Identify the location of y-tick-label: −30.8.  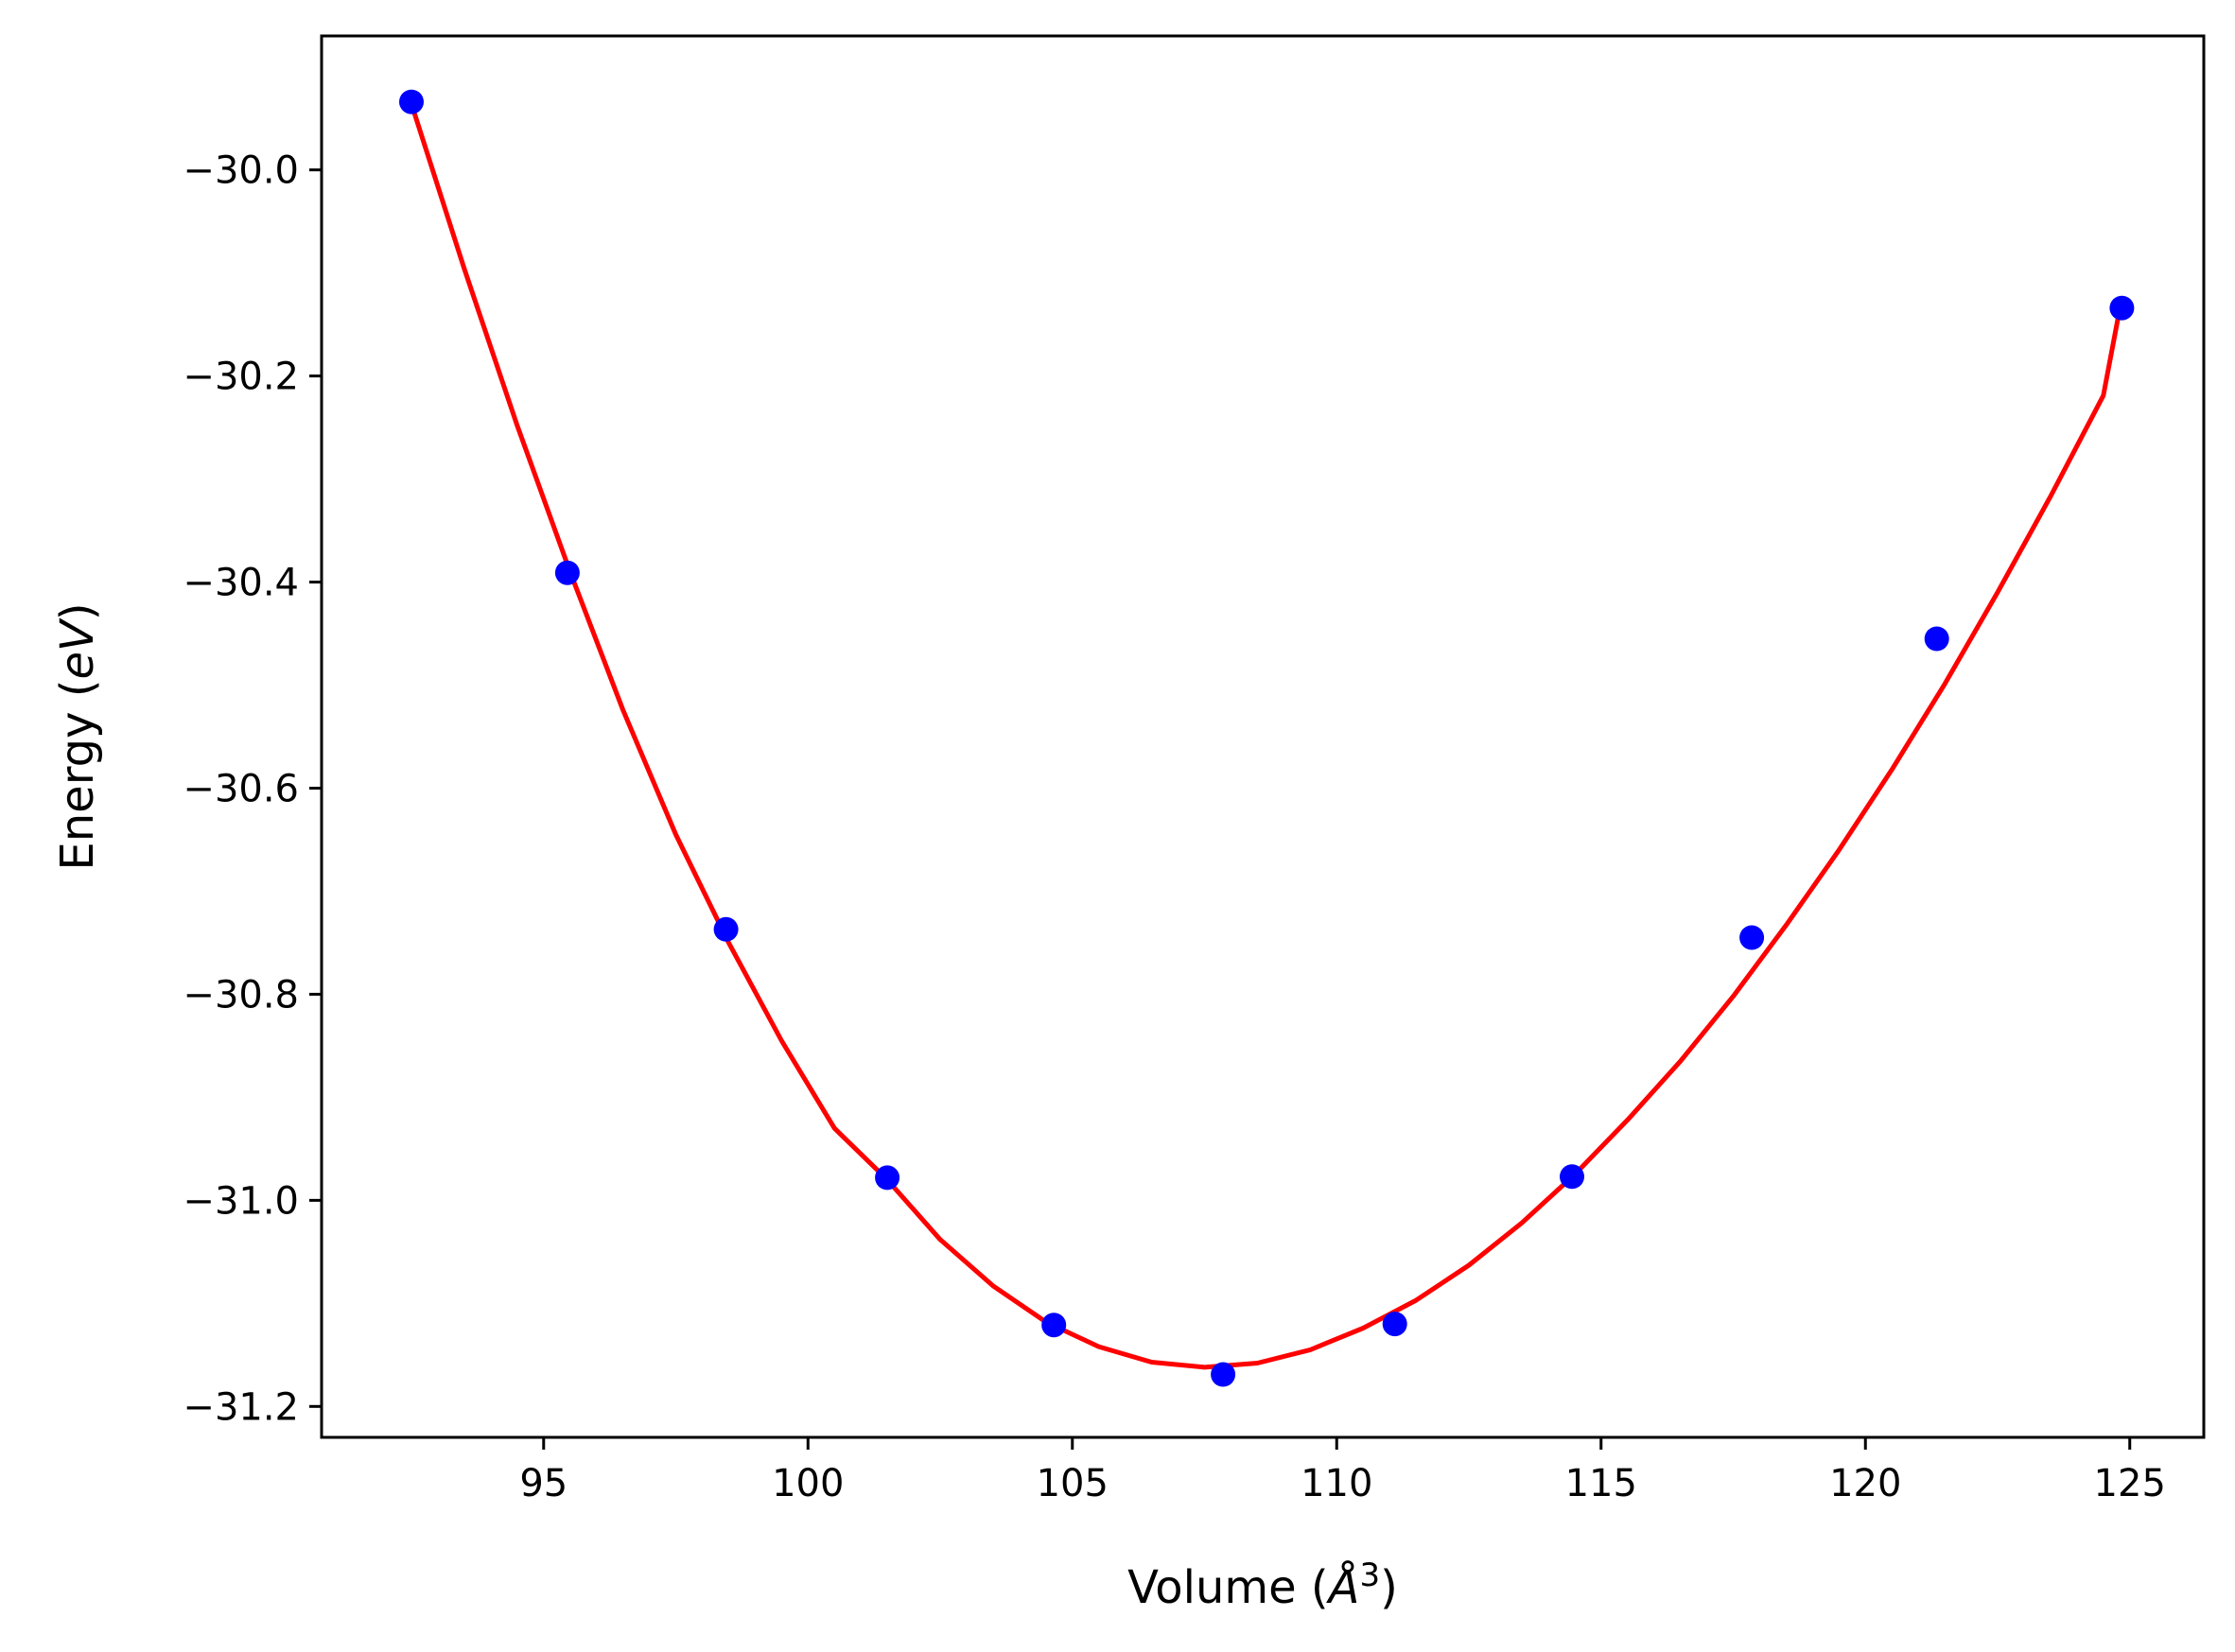
(241, 995).